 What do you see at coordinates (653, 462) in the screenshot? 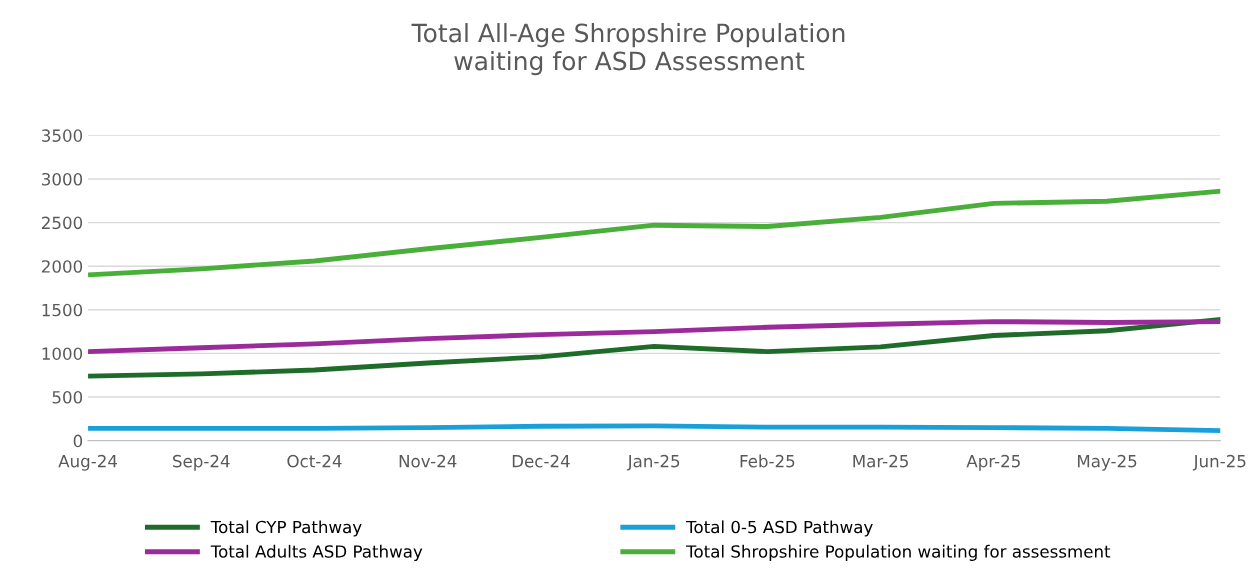
I see `x-tick-label: Jan-25` at bounding box center [653, 462].